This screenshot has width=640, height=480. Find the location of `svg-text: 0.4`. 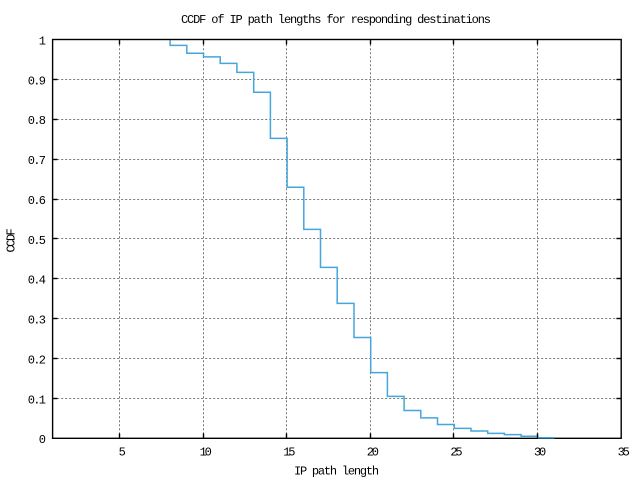

svg-text: 0.4 is located at coordinates (37, 281).